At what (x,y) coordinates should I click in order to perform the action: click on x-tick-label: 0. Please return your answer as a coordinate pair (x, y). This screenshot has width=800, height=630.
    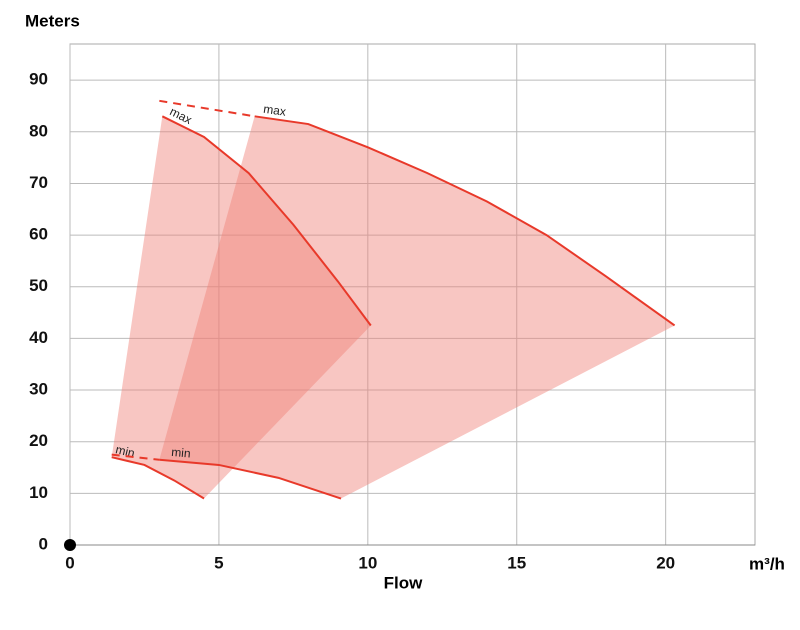
    Looking at the image, I should click on (69, 562).